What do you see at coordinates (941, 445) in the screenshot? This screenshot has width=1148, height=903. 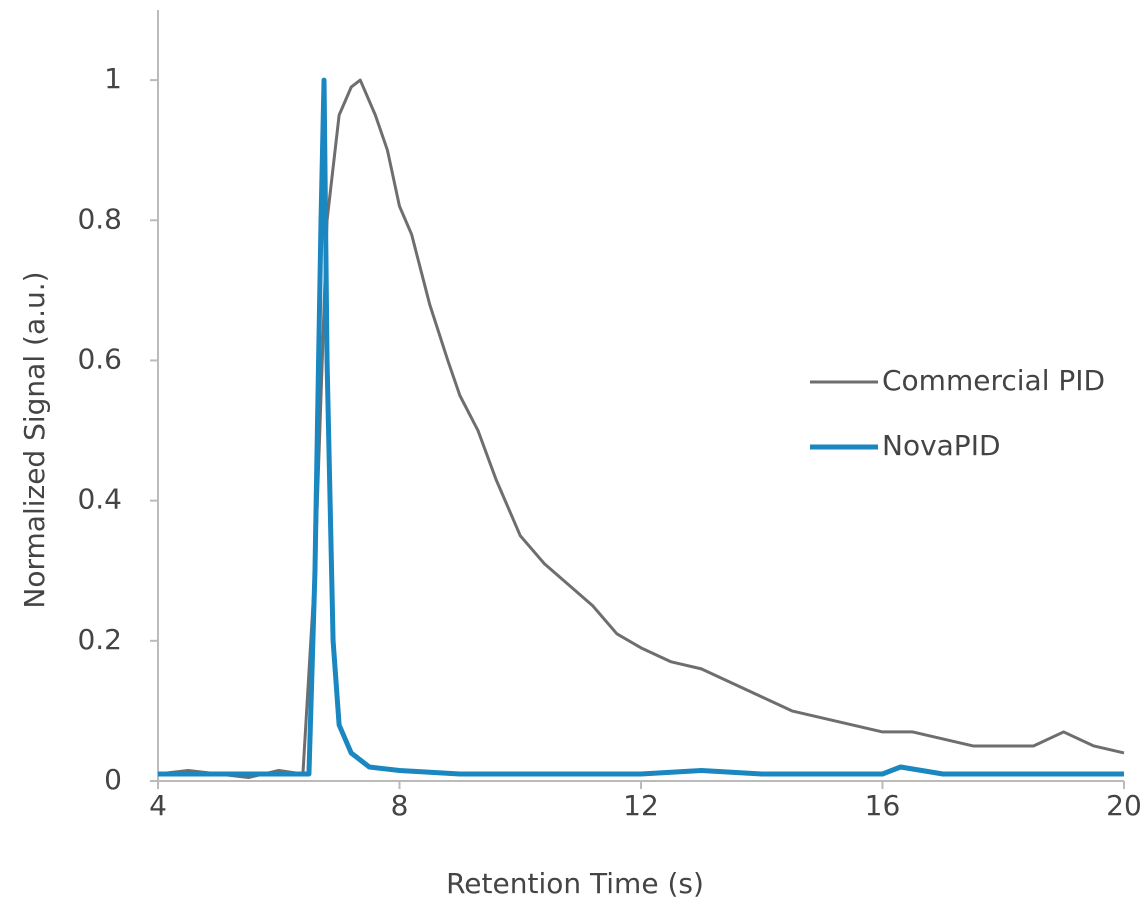 I see `legend-label: NovaPID` at bounding box center [941, 445].